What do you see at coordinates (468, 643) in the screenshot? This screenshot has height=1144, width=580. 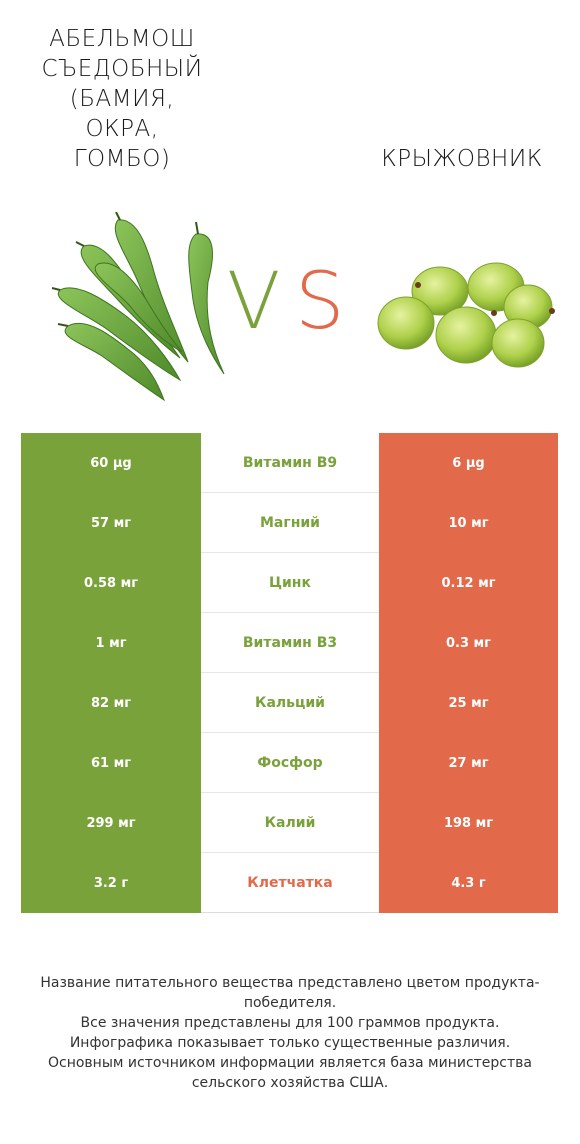 I see `right-value-cell: 0.3 мг` at bounding box center [468, 643].